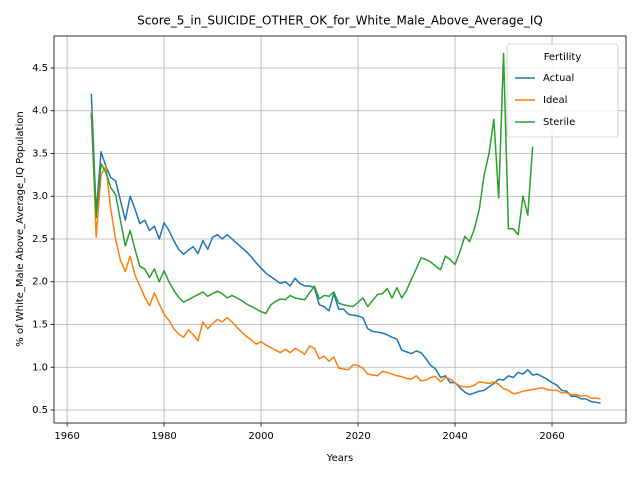 Image resolution: width=640 pixels, height=480 pixels. I want to click on legend-title: Fertility, so click(563, 57).